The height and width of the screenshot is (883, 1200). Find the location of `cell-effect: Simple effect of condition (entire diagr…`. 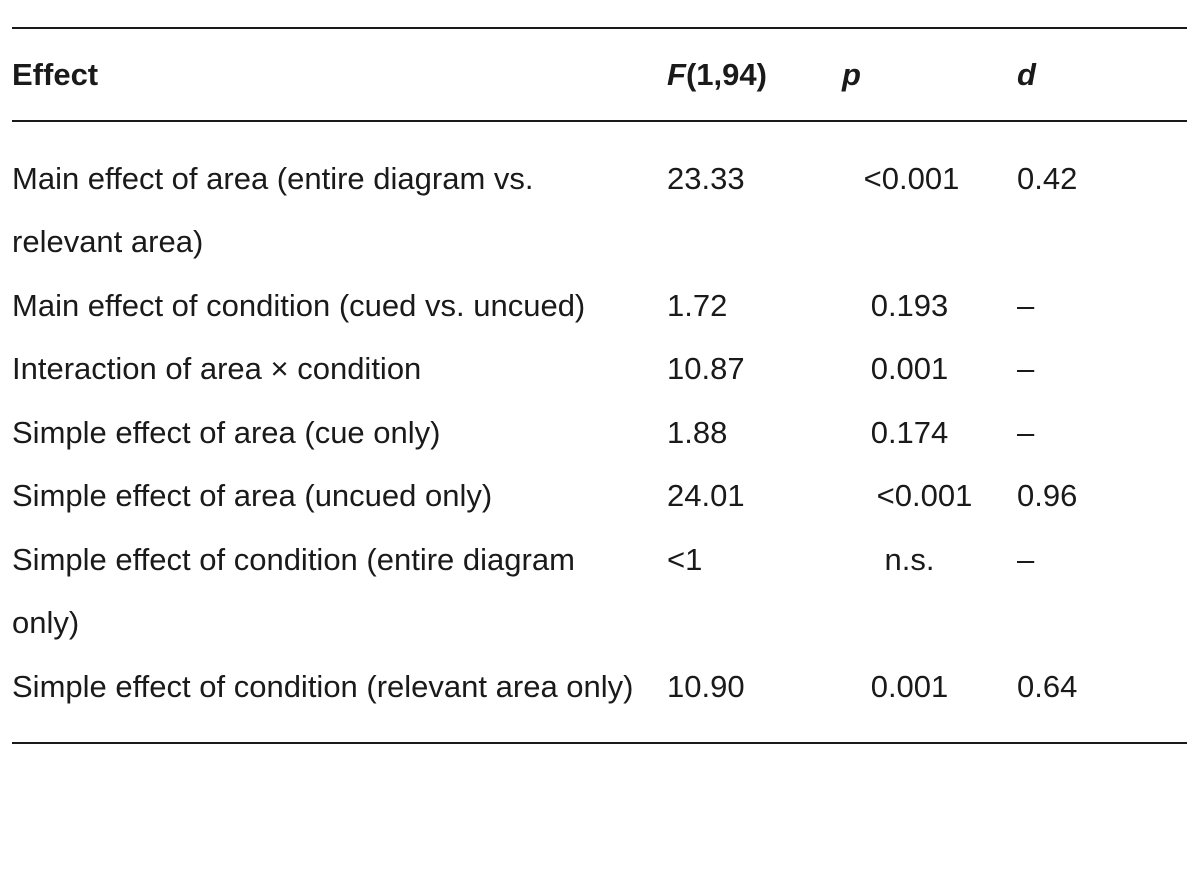

cell-effect: Simple effect of condition (entire diagr… is located at coordinates (293, 591).